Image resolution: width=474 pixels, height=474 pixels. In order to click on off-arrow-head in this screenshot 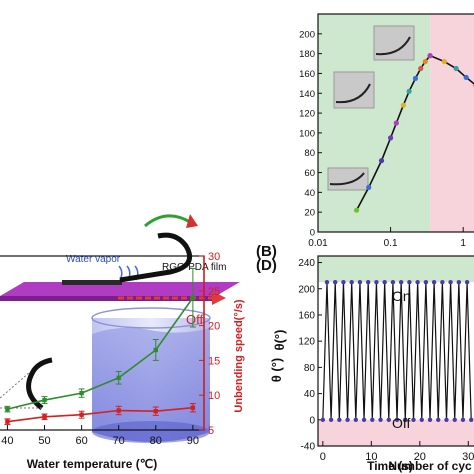, I will do `click(219, 298)`.